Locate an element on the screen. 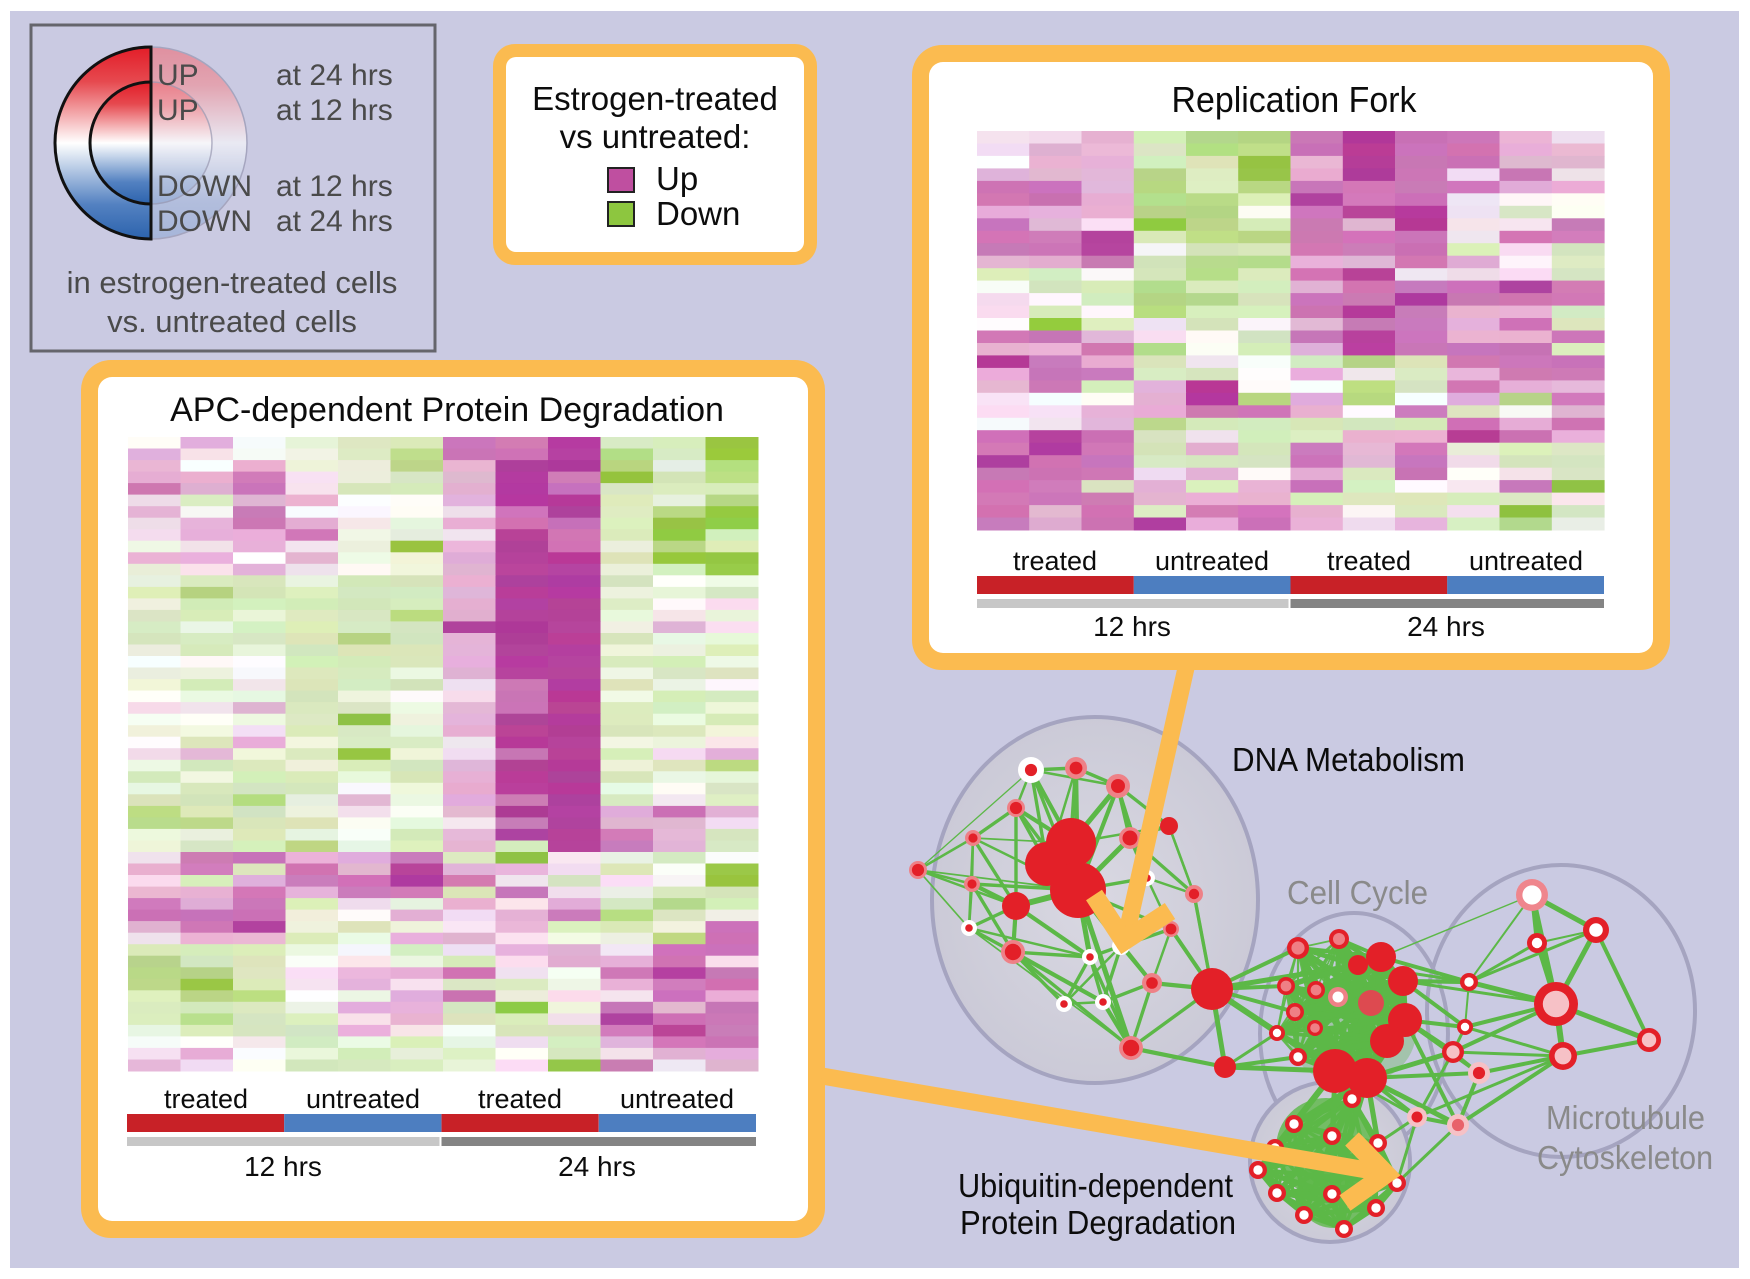 Image resolution: width=1750 pixels, height=1279 pixels. svg-text: Protein Degradation is located at coordinates (1098, 1222).